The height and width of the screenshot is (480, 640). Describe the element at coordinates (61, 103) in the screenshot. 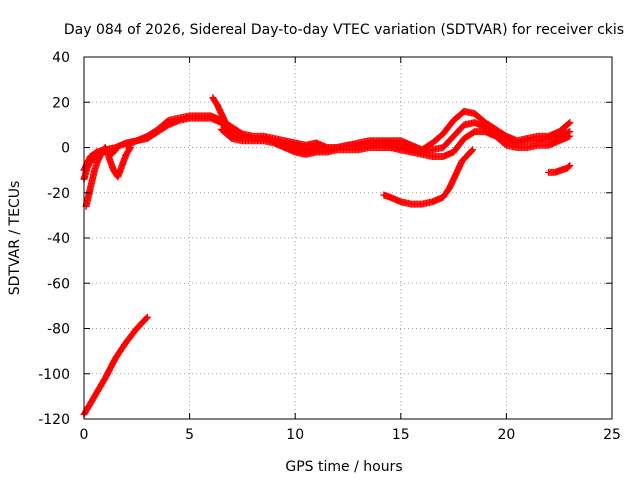

I see `y-tick-label: 20` at that location.